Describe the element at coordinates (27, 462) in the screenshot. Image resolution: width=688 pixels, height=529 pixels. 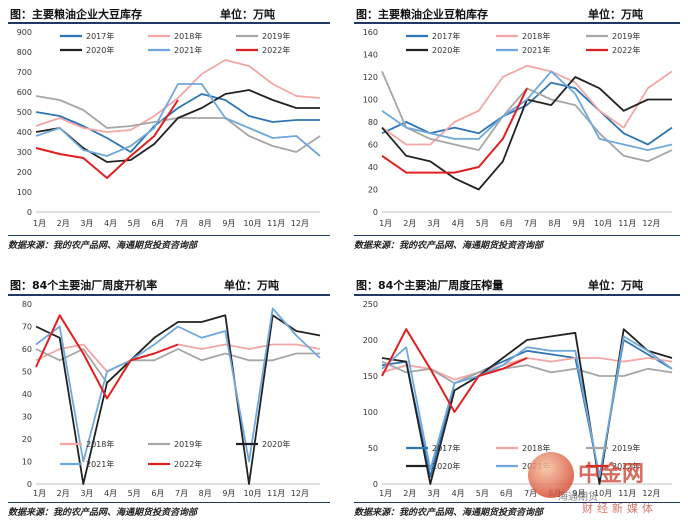
I see `y-tick-label: 10` at that location.